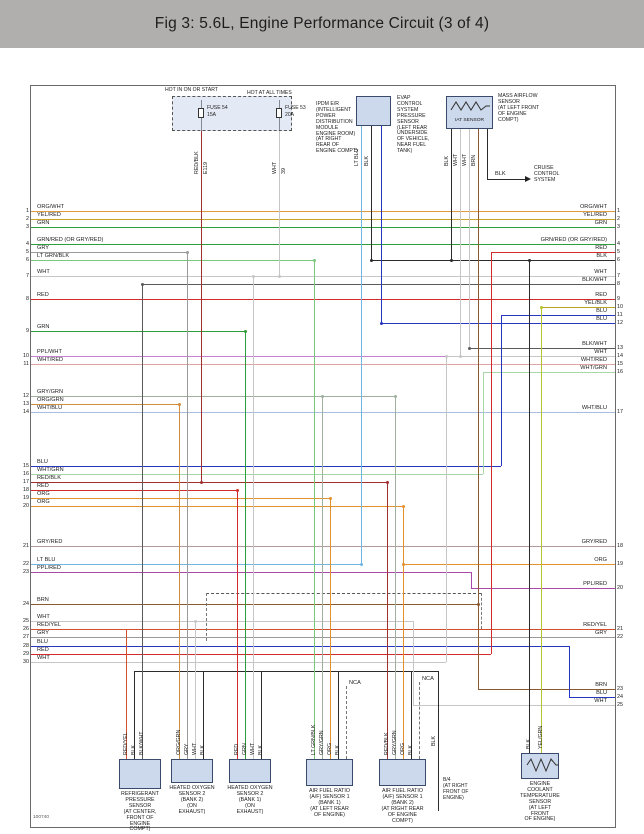 This screenshot has width=644, height=834. I want to click on pin-number-left: 14, so click(26, 412).